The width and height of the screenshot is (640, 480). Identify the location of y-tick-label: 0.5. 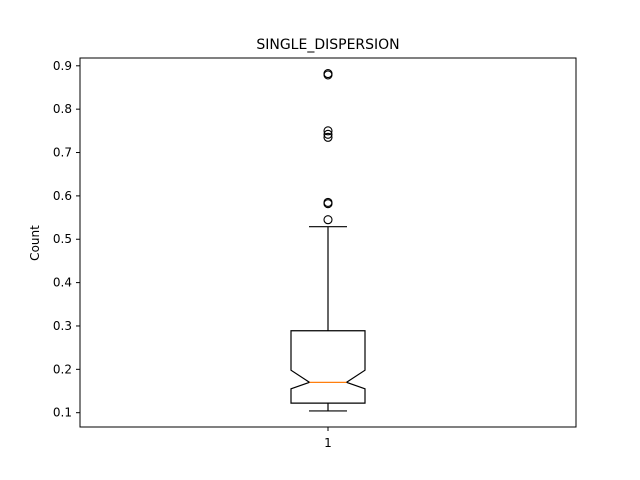
(62, 239).